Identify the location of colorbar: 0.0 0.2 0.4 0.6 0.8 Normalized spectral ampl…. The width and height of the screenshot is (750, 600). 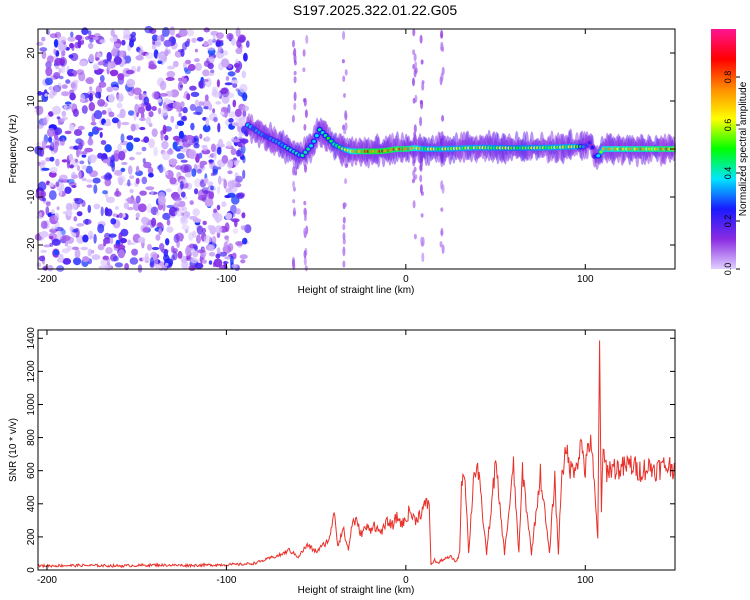
(730, 152).